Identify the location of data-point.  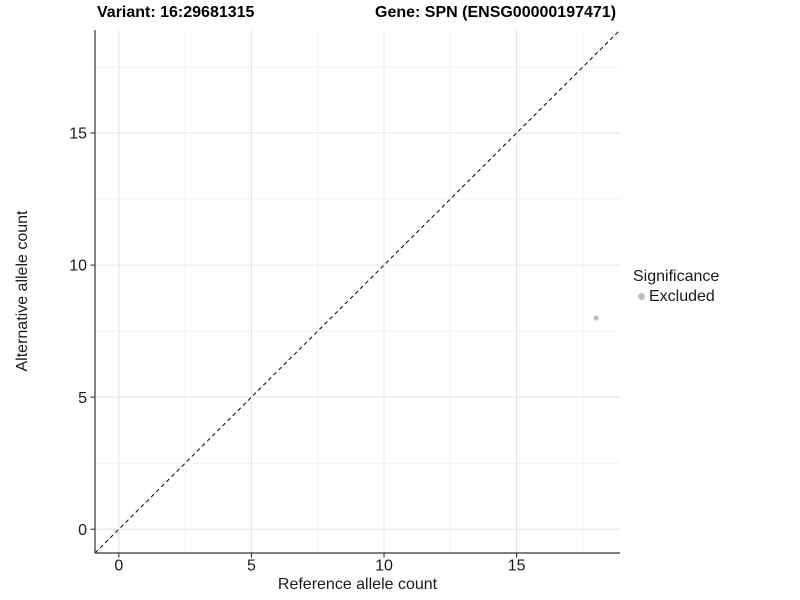
(596, 318).